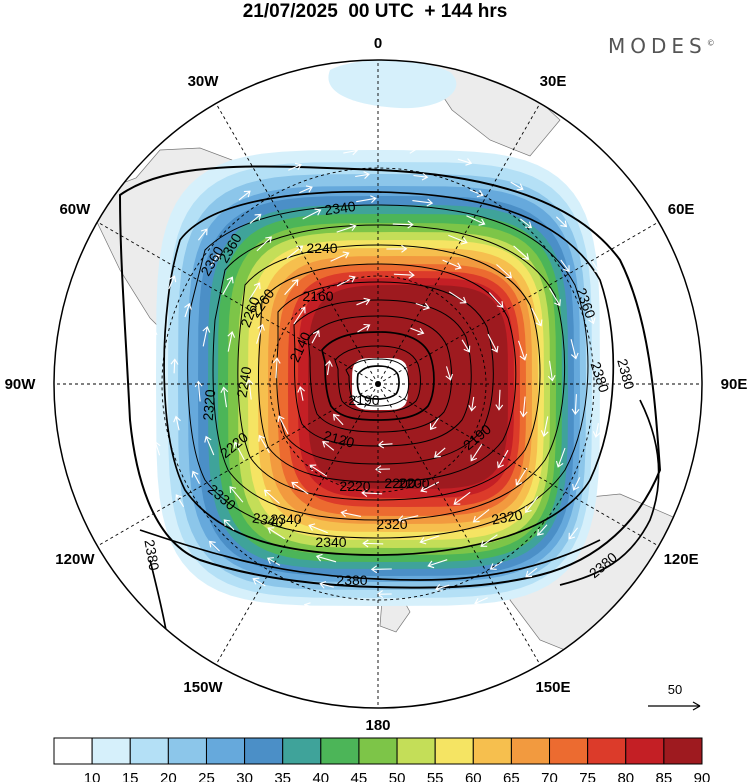 Image resolution: width=750 pixels, height=782 pixels. I want to click on longitude-label-180: 180, so click(377, 725).